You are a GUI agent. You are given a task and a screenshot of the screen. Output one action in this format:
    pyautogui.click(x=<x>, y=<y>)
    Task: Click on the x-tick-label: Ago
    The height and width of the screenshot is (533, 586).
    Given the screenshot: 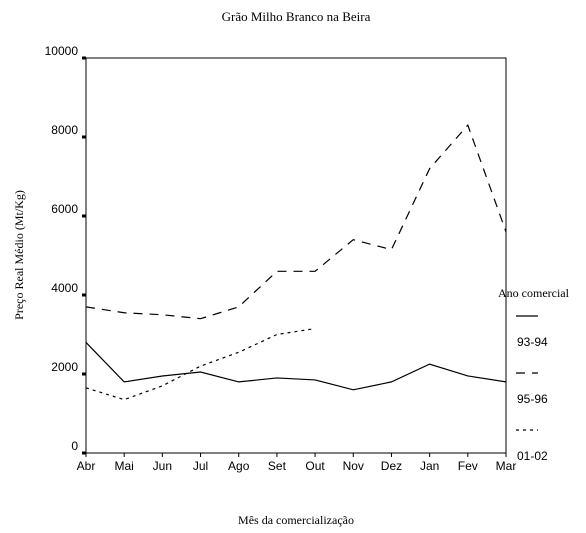 What is the action you would take?
    pyautogui.click(x=239, y=466)
    